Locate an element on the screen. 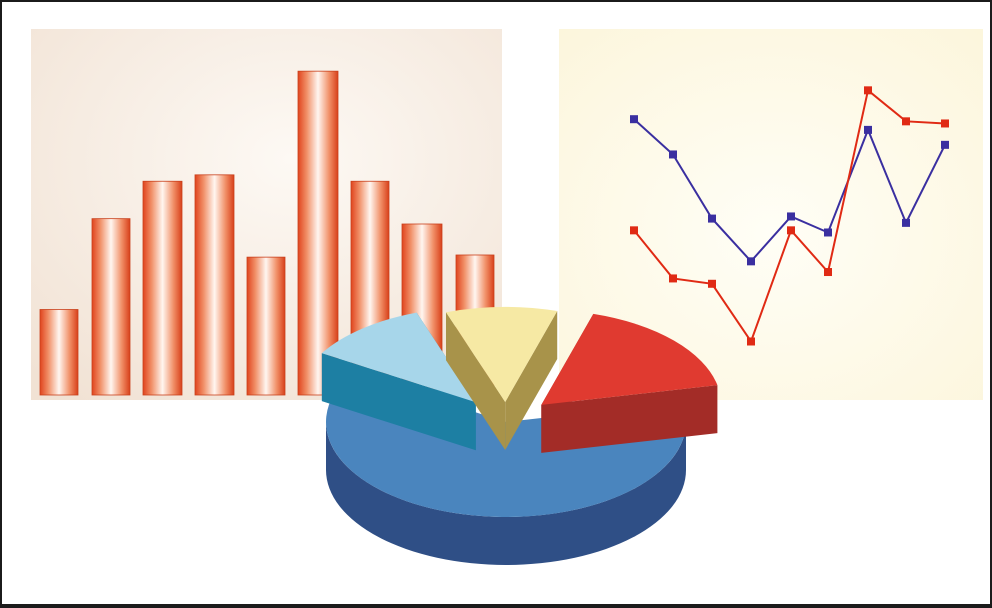  pie-slice-side is located at coordinates (506, 493).